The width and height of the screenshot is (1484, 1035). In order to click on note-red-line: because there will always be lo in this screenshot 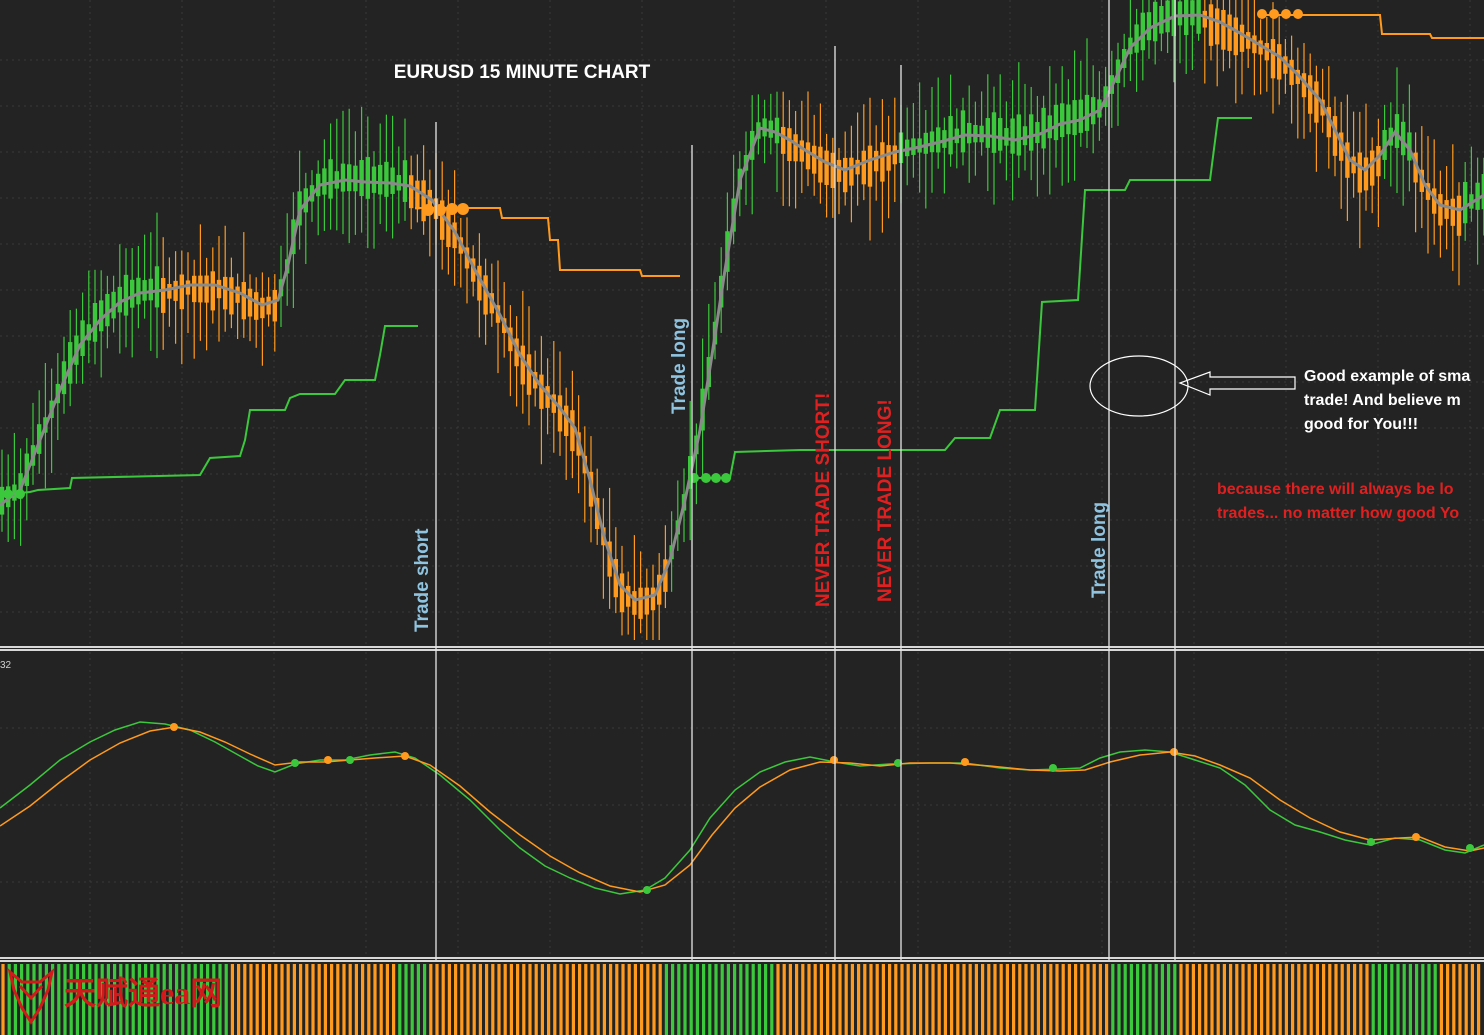, I will do `click(1335, 489)`.